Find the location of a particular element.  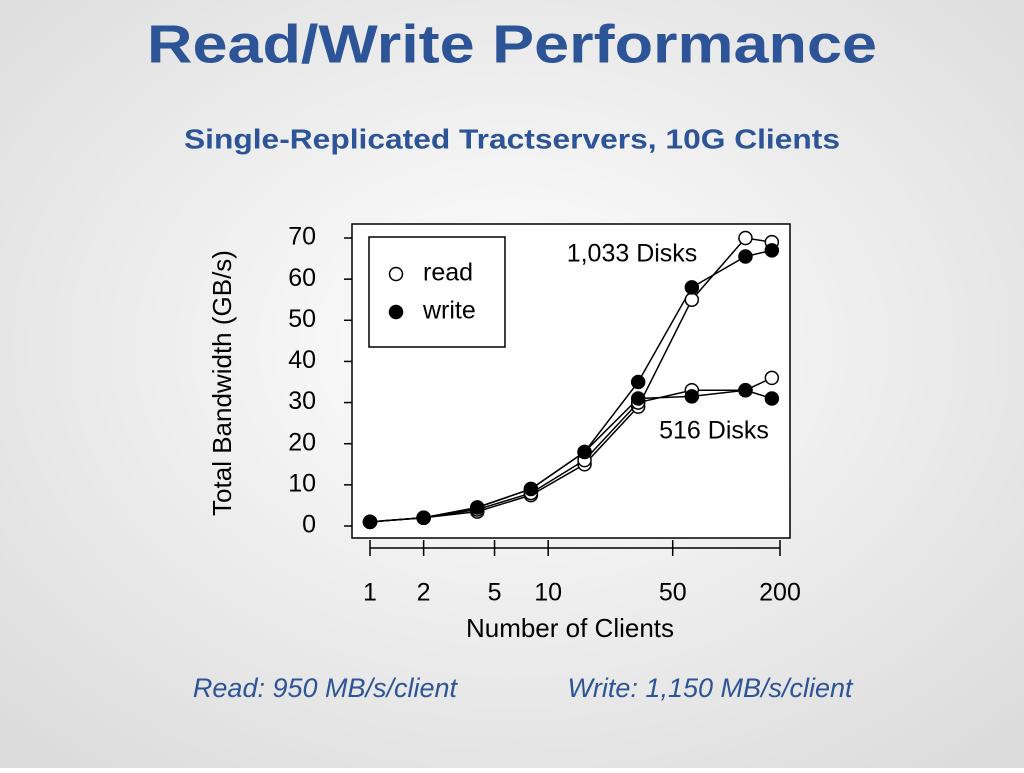

y-tick-label: 10 is located at coordinates (302, 483).